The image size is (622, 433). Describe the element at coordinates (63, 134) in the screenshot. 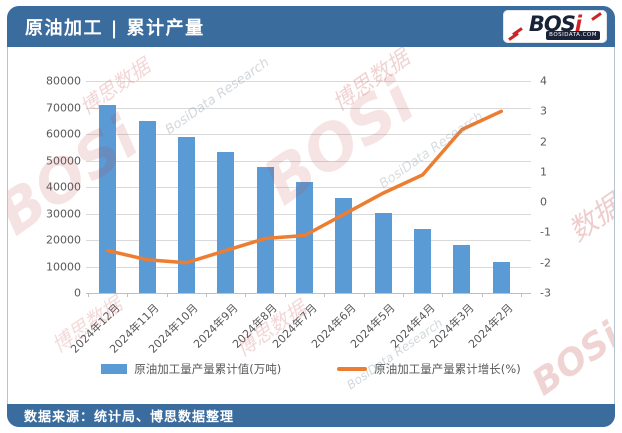

I see `left-axis-label: 60000` at that location.